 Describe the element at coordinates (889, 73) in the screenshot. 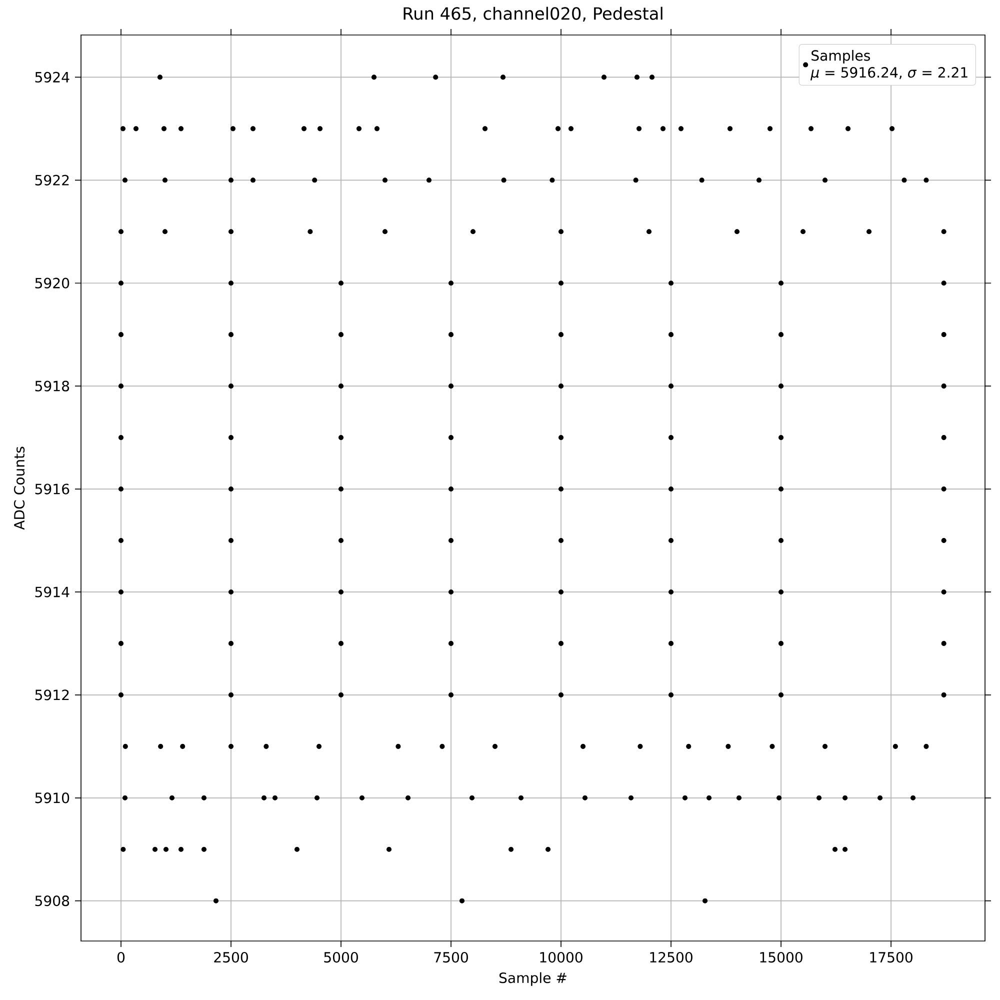

I see `annotation: μ = 5916.24, σ = 2.21` at that location.